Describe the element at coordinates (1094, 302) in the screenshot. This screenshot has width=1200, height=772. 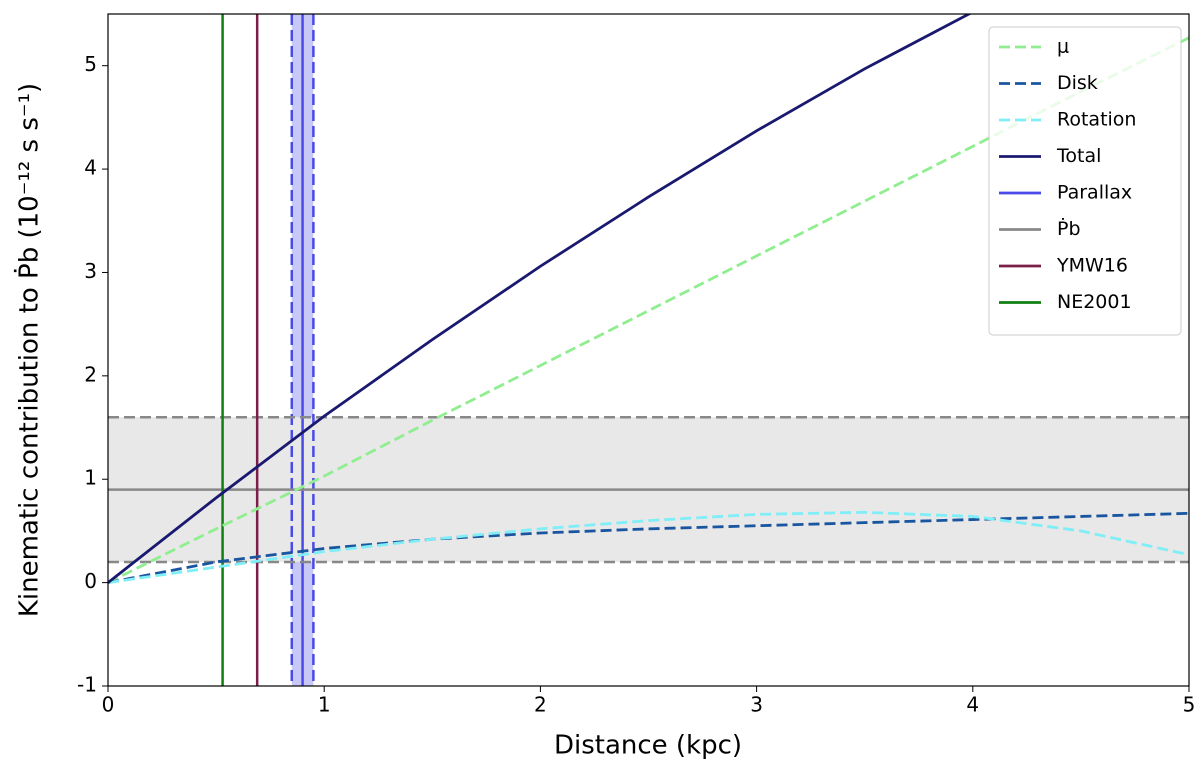
I see `legend-label: NE2001` at that location.